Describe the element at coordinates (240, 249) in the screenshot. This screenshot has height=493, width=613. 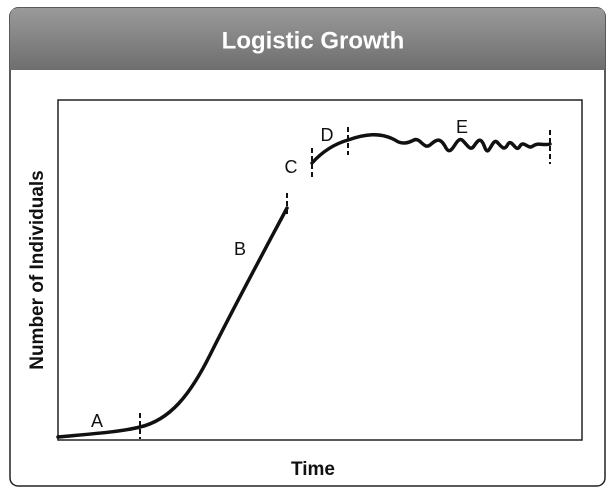
I see `phase-label: B` at that location.